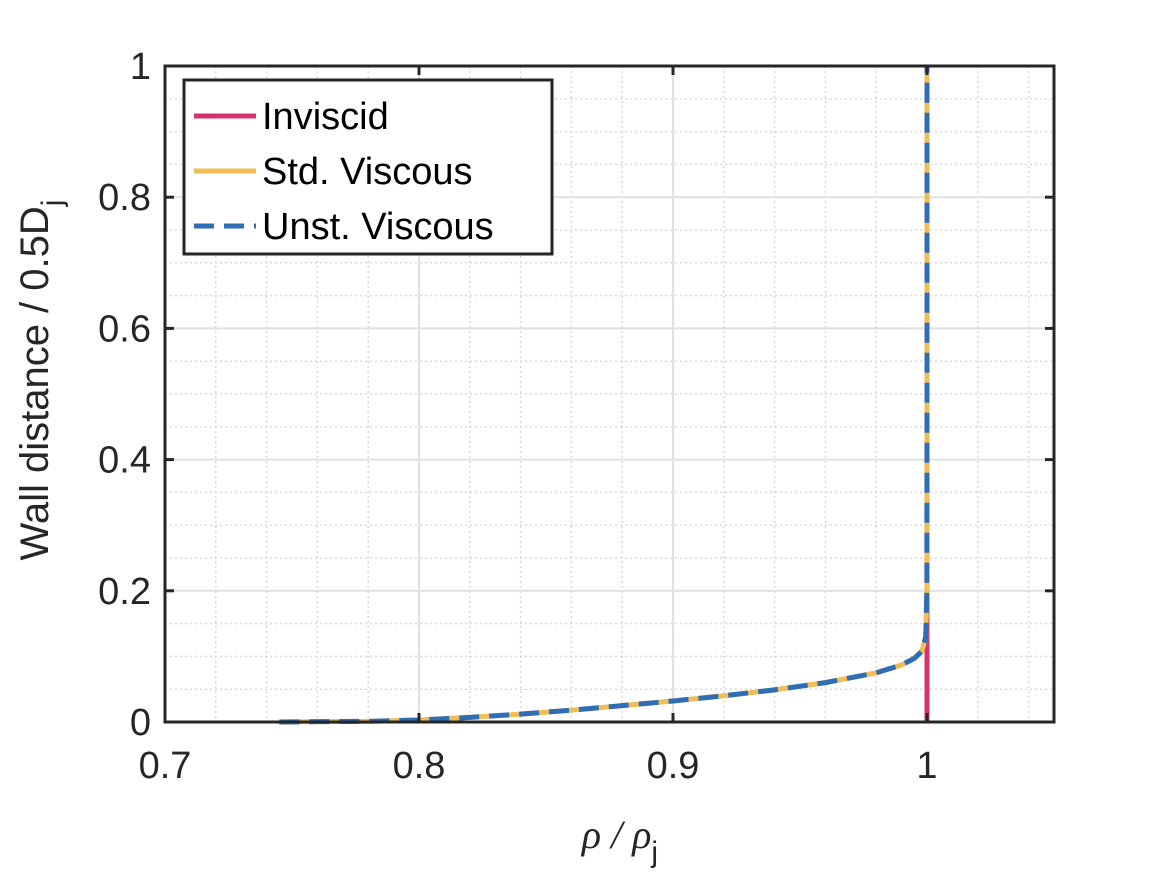  I want to click on x-tick-label: 0.7, so click(165, 766).